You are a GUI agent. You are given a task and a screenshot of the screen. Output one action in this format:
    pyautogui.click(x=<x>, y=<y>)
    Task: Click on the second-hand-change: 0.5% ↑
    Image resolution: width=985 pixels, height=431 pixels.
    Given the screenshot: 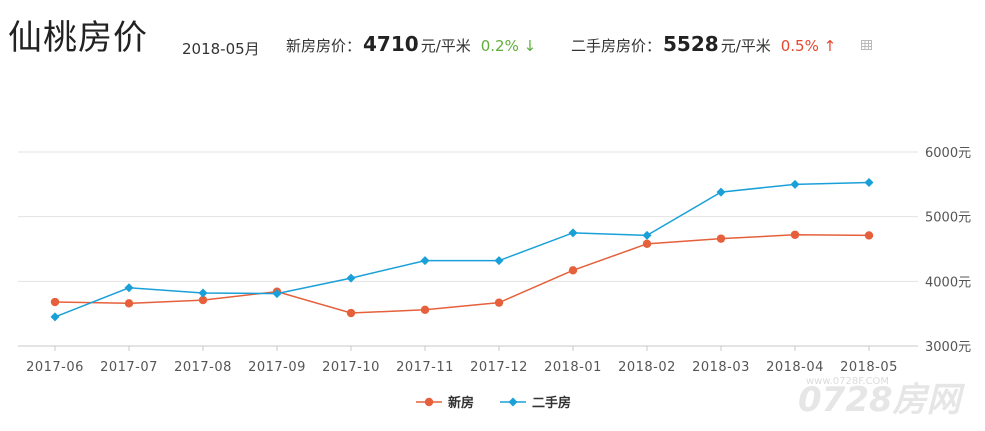 What is the action you would take?
    pyautogui.click(x=808, y=46)
    